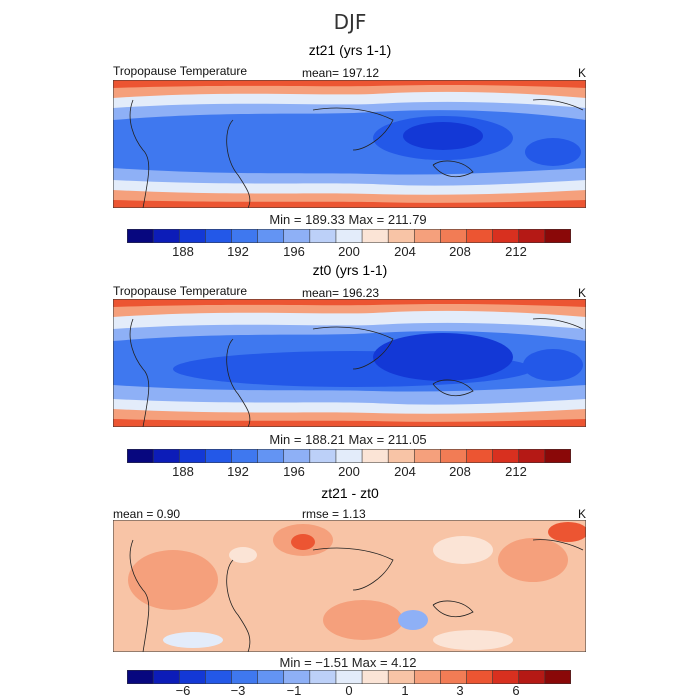 The height and width of the screenshot is (700, 700). I want to click on panel-1-colorbar, so click(349, 236).